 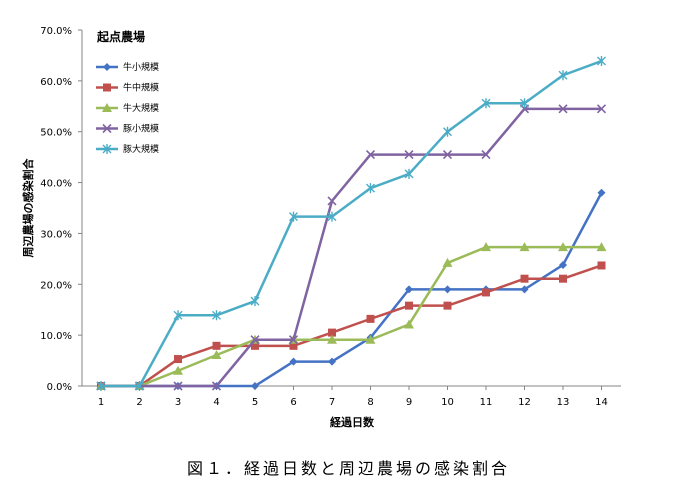 I want to click on x-tick-label: 10, so click(x=447, y=402).